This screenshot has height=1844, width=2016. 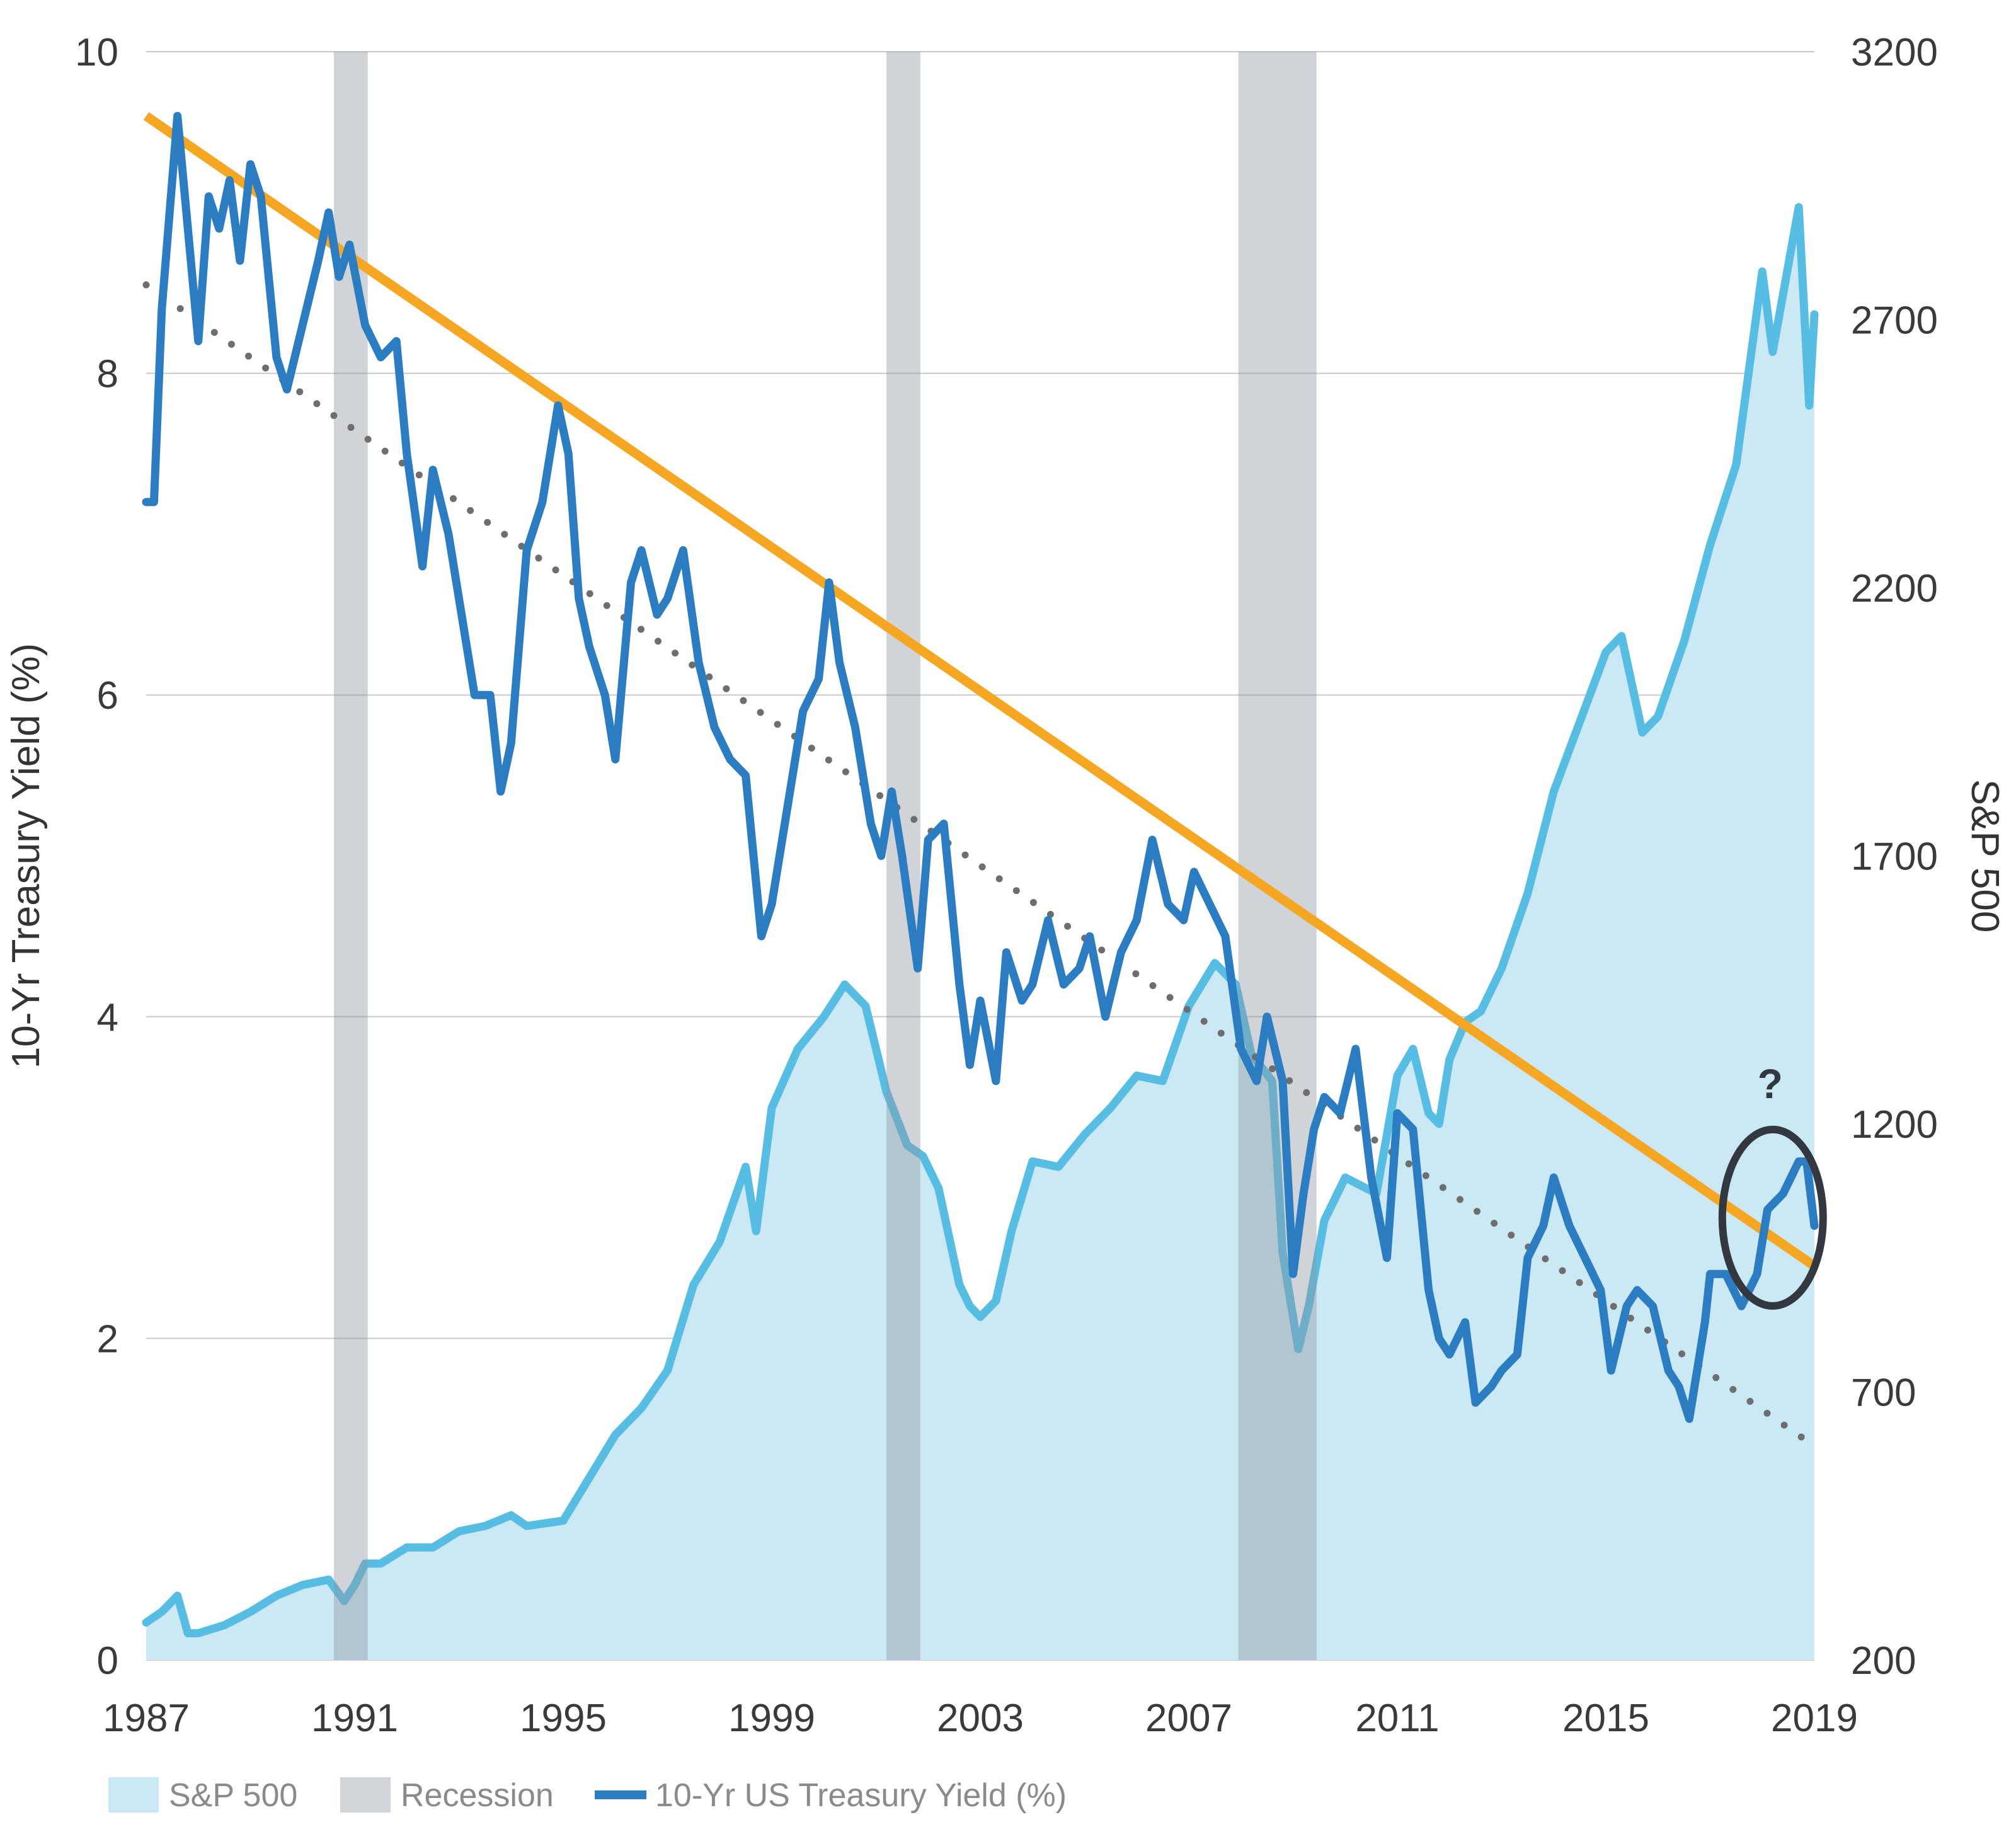 I want to click on x-tick-label: 2003, so click(x=980, y=1718).